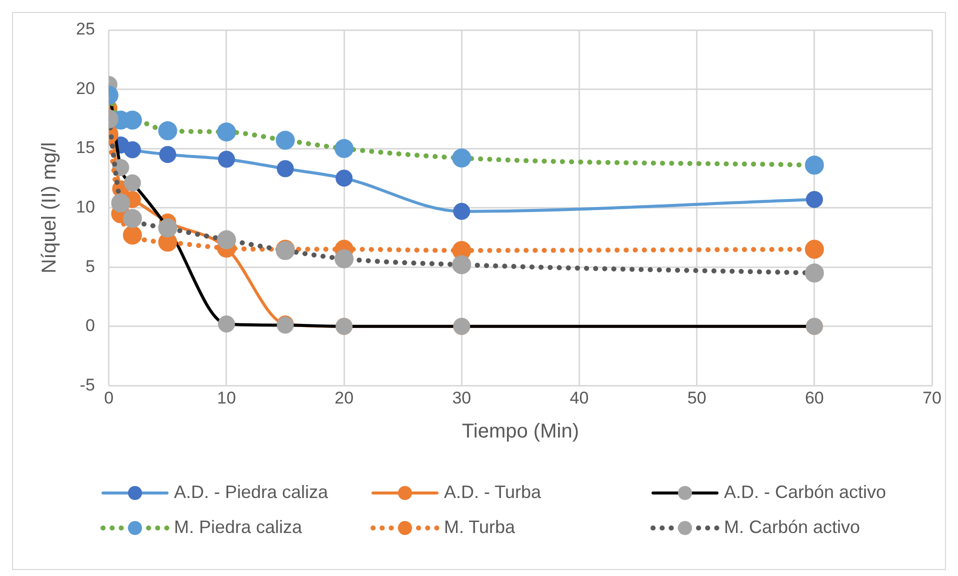 Image resolution: width=958 pixels, height=576 pixels. What do you see at coordinates (805, 492) in the screenshot?
I see `legend-label: A.D. - Carbón activo` at bounding box center [805, 492].